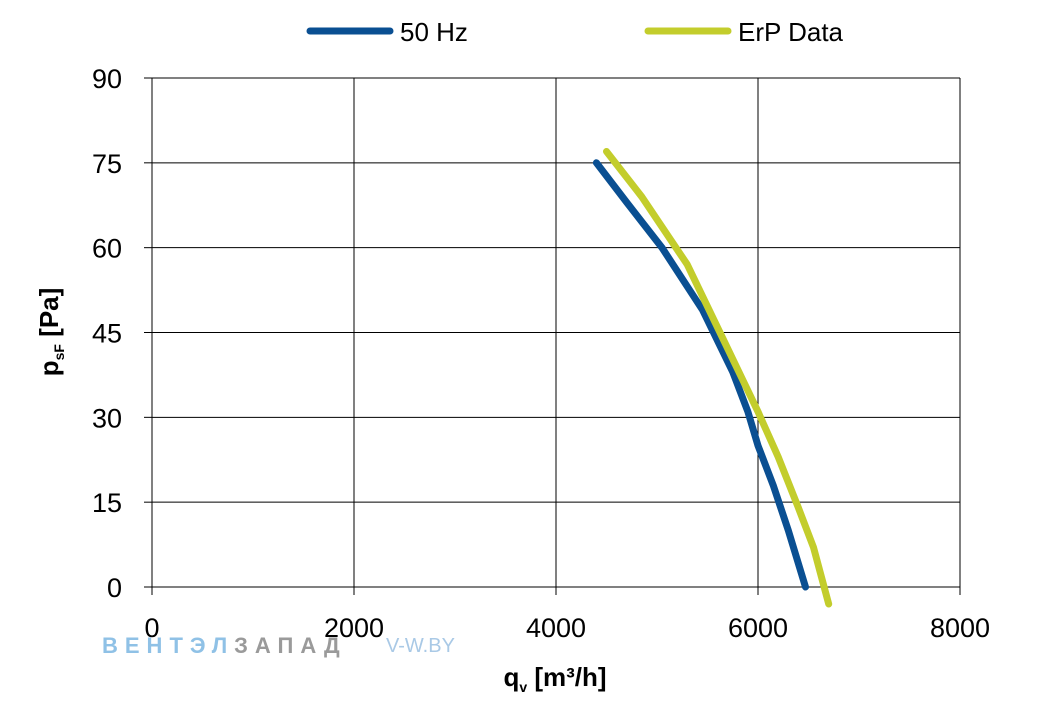  I want to click on x-axis-label: qv [m³/h], so click(554, 678).